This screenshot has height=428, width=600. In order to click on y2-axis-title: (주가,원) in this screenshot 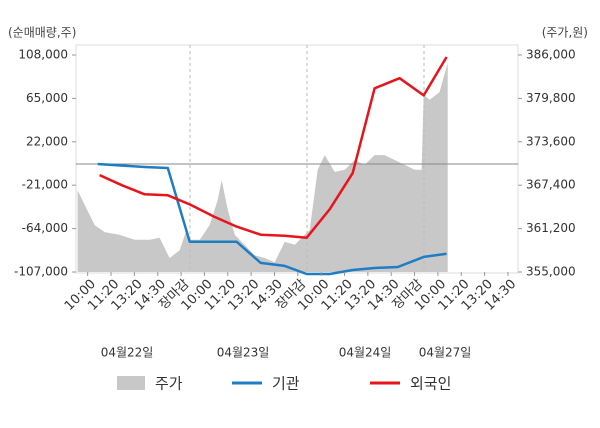, I will do `click(565, 33)`.